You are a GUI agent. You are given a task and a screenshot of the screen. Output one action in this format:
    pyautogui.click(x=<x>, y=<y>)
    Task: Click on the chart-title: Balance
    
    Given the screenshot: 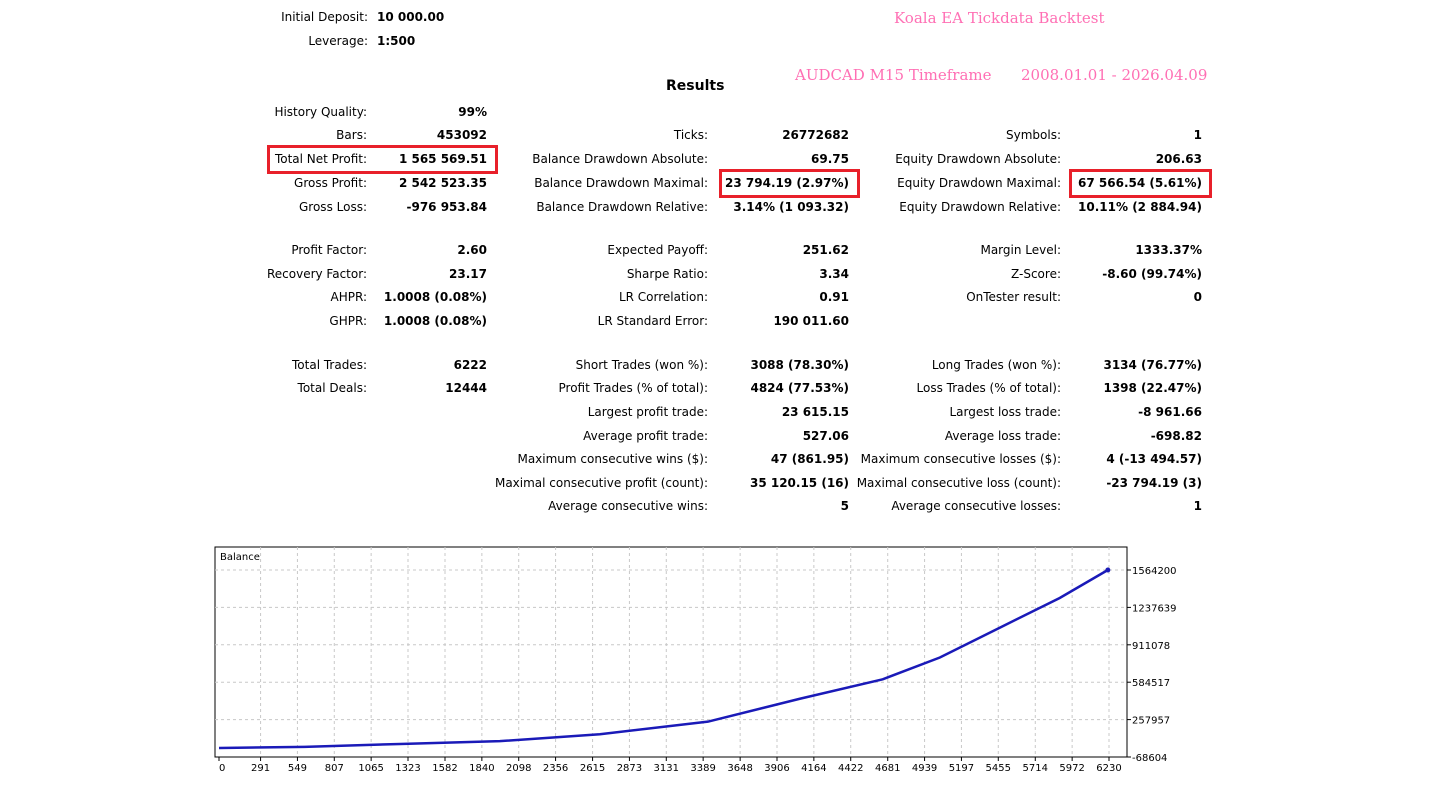 What is the action you would take?
    pyautogui.click(x=240, y=557)
    